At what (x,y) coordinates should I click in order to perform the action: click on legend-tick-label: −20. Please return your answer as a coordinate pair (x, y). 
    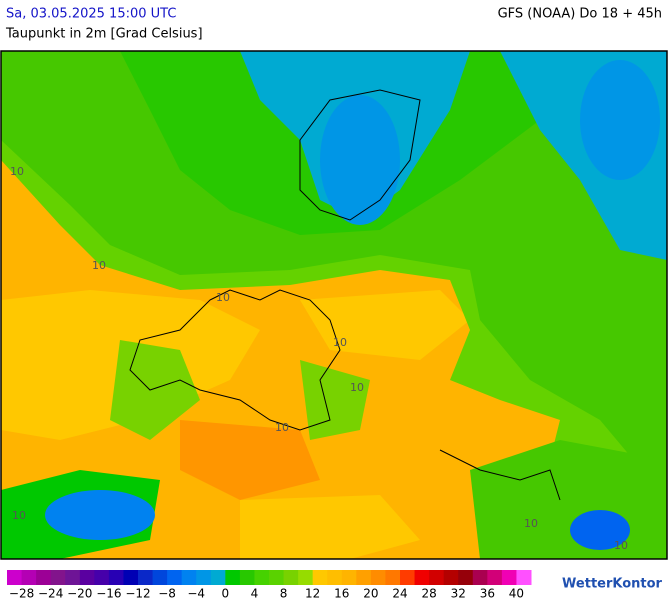
    Looking at the image, I should click on (79, 594).